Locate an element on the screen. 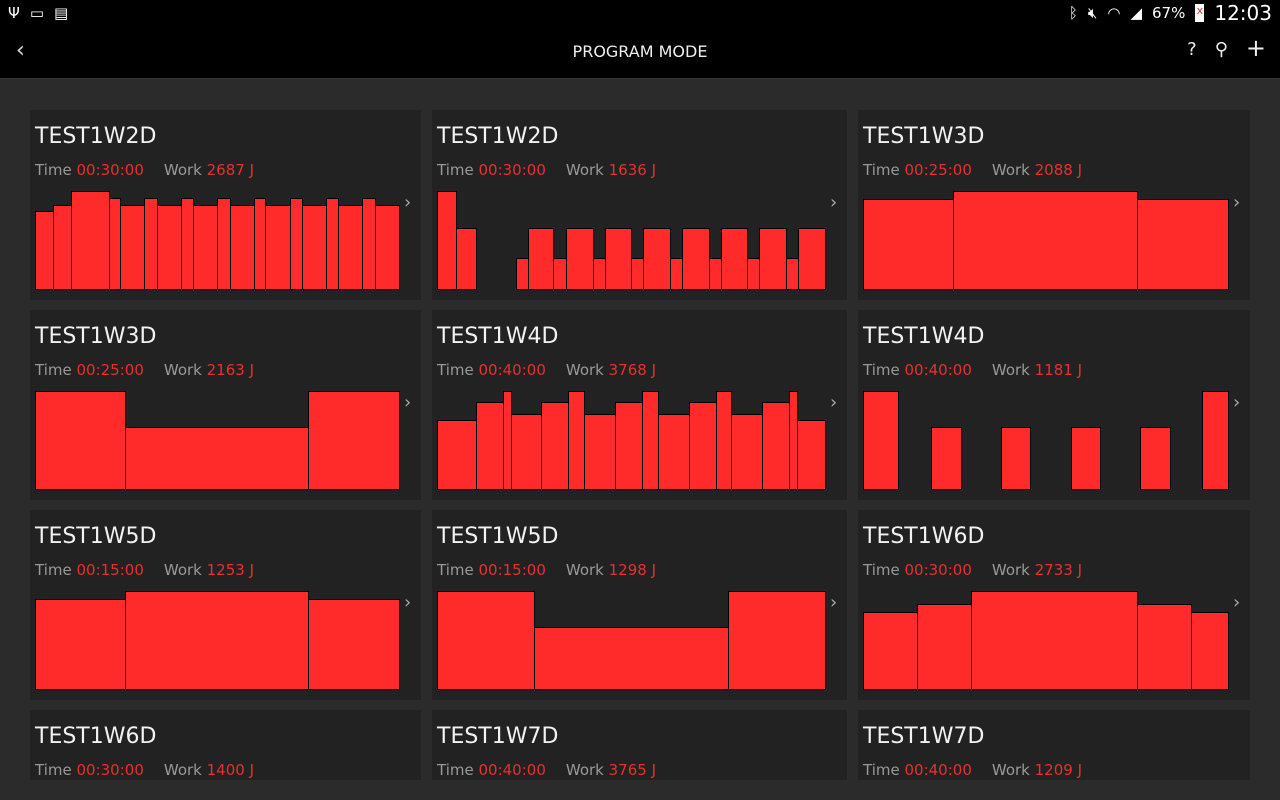  program-card: TEST1W2D Time 00:30:00 Work 2687 J › is located at coordinates (225, 205).